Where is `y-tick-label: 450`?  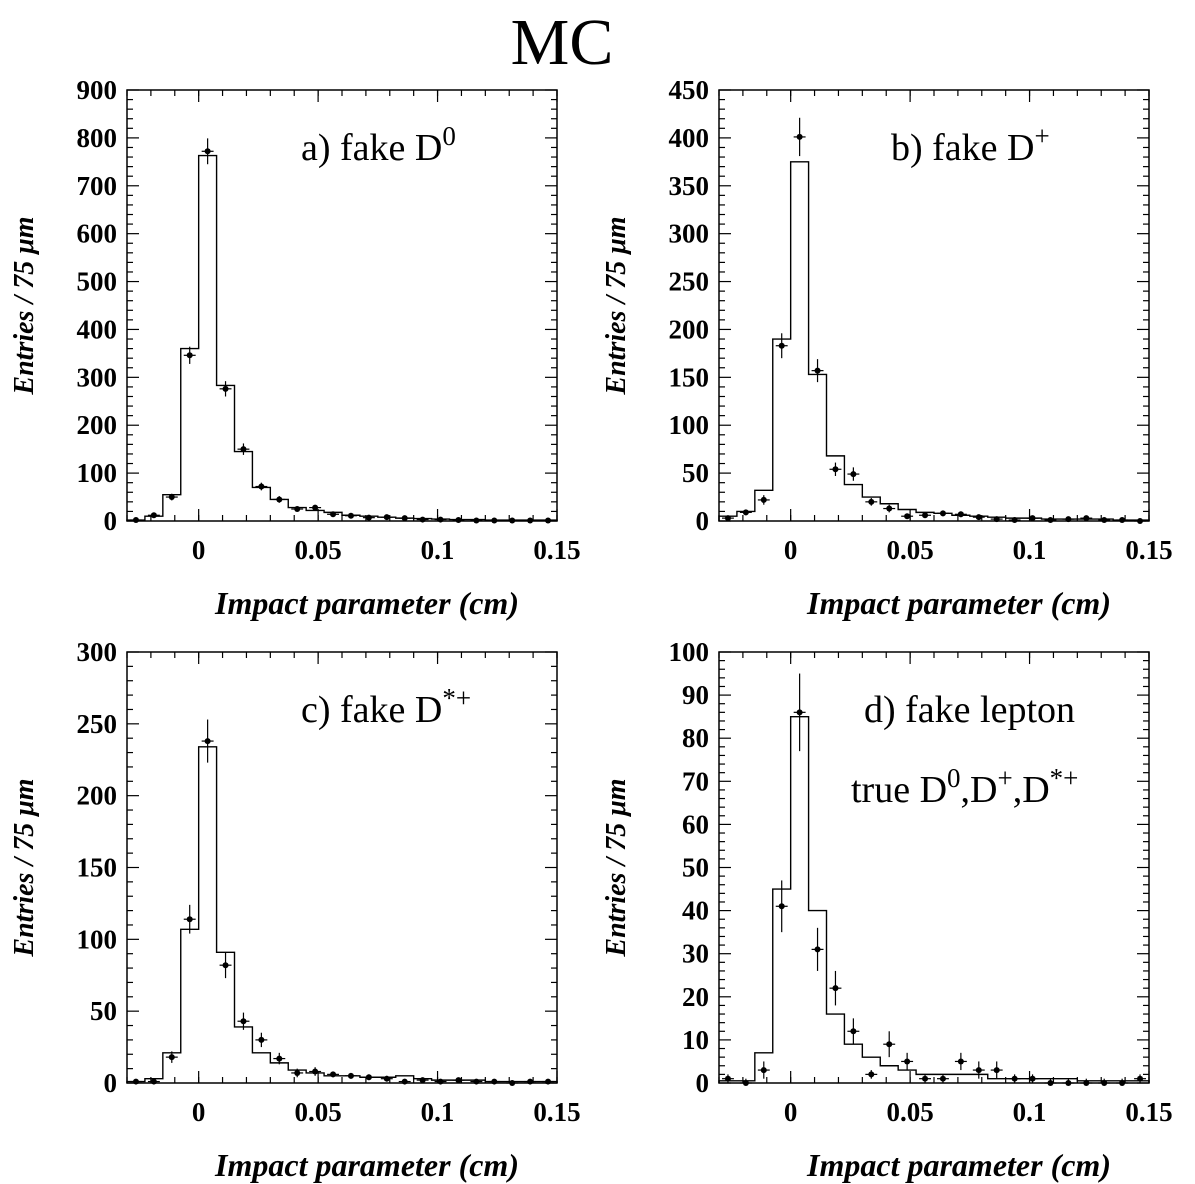 y-tick-label: 450 is located at coordinates (689, 90).